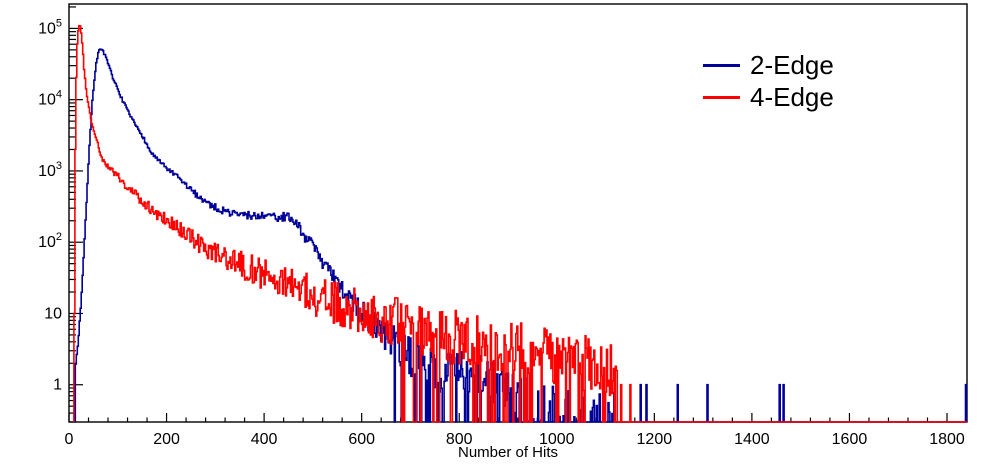  I want to click on legend-label-2edge: 2-Edge, so click(792, 65).